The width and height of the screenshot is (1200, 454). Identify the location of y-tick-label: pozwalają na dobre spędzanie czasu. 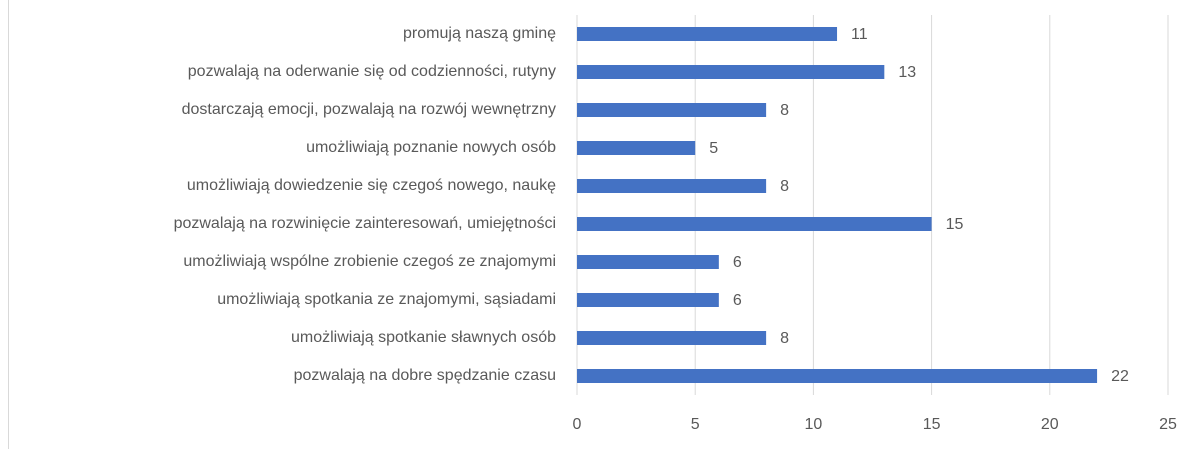
(425, 375).